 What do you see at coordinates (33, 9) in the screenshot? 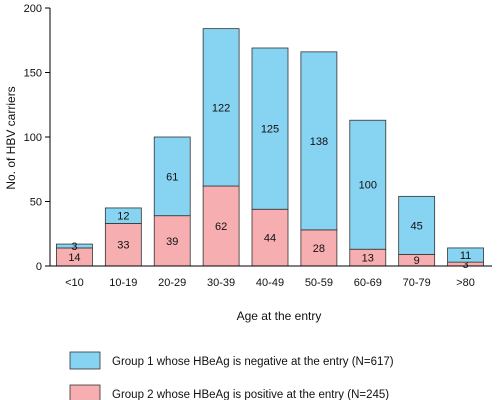
I see `y-tick-label: 200` at bounding box center [33, 9].